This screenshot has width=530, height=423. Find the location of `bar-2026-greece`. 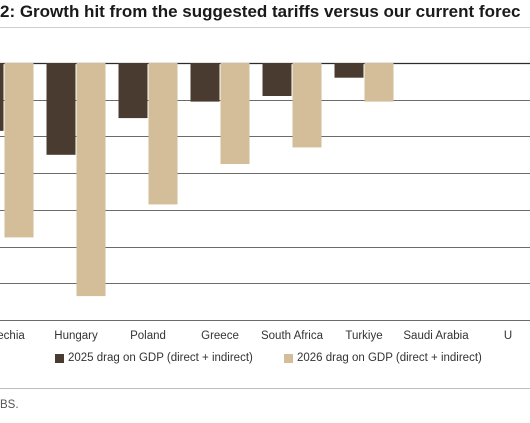

bar-2026-greece is located at coordinates (235, 113).